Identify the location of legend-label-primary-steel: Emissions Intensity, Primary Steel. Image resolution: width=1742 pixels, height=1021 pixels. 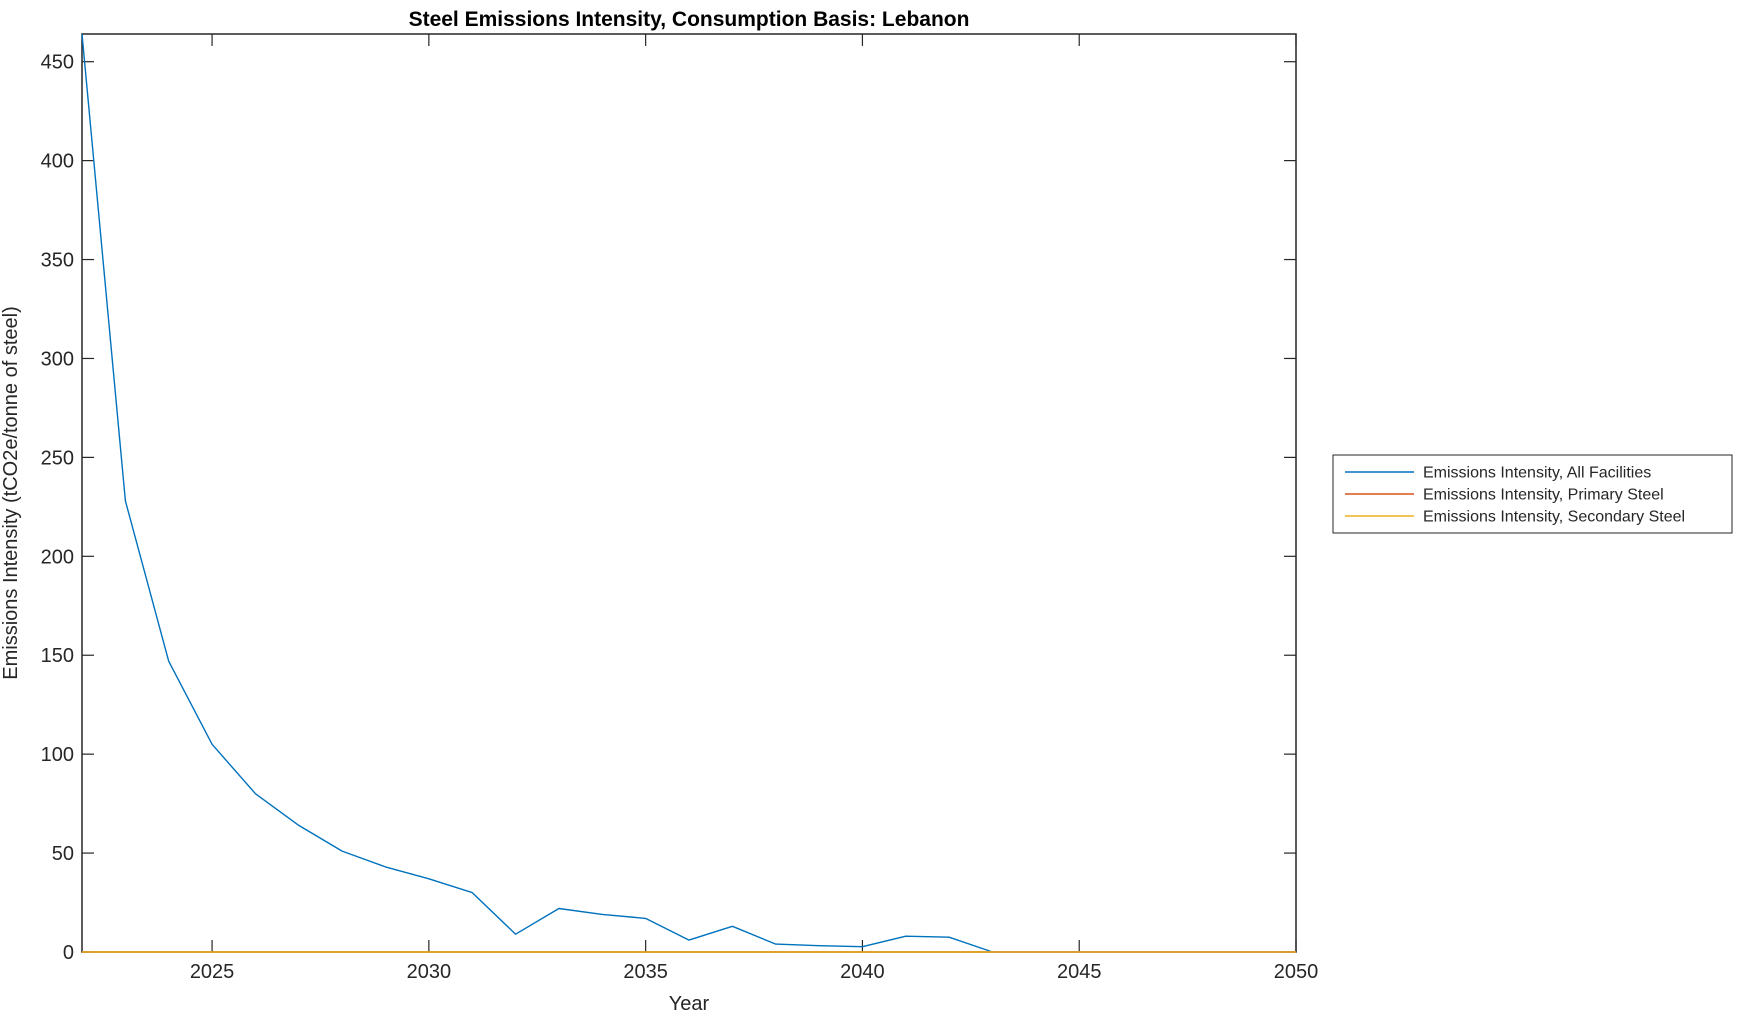
(1543, 495).